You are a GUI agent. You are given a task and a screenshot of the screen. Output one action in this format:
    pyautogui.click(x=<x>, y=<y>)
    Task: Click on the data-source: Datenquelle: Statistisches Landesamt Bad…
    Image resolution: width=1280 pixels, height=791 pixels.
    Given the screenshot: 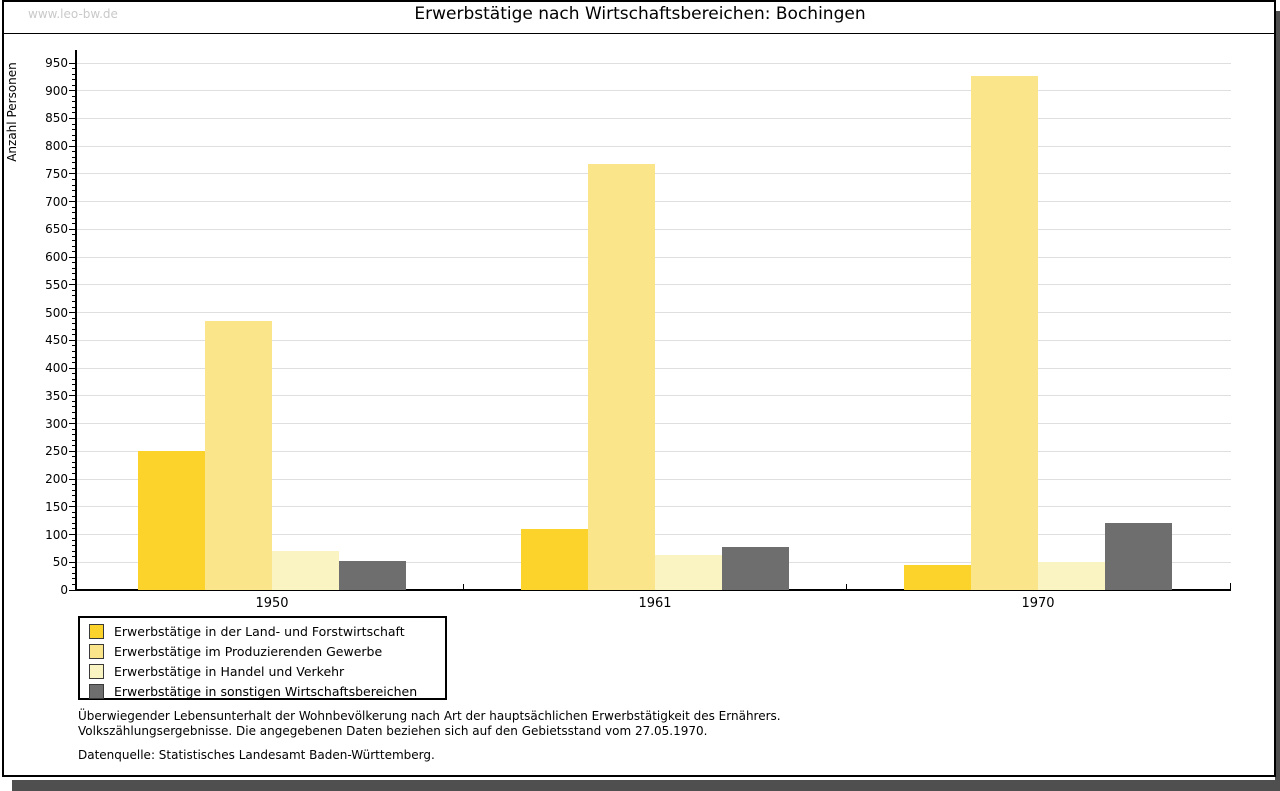 What is the action you would take?
    pyautogui.click(x=256, y=755)
    